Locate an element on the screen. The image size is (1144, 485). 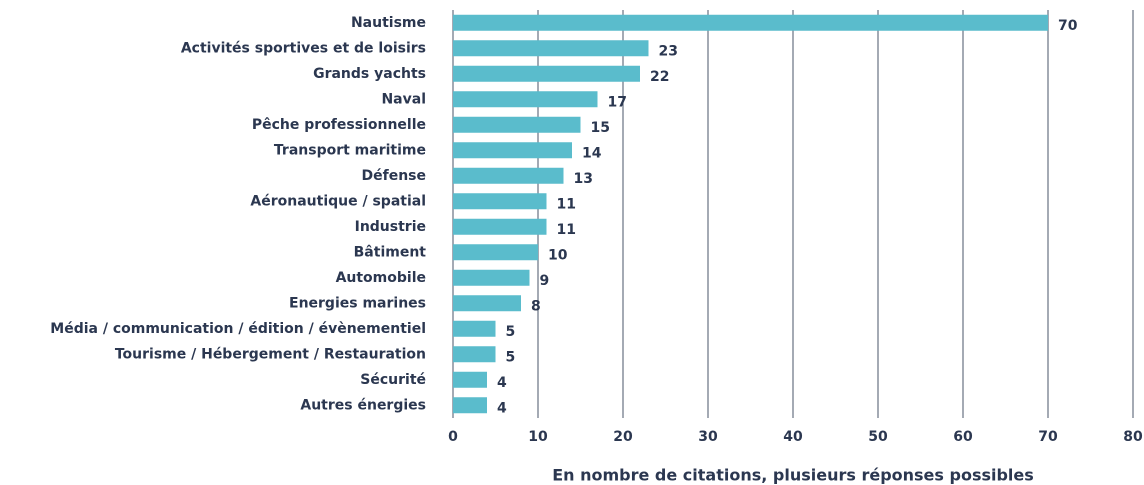
category-label: Automobile is located at coordinates (381, 278).